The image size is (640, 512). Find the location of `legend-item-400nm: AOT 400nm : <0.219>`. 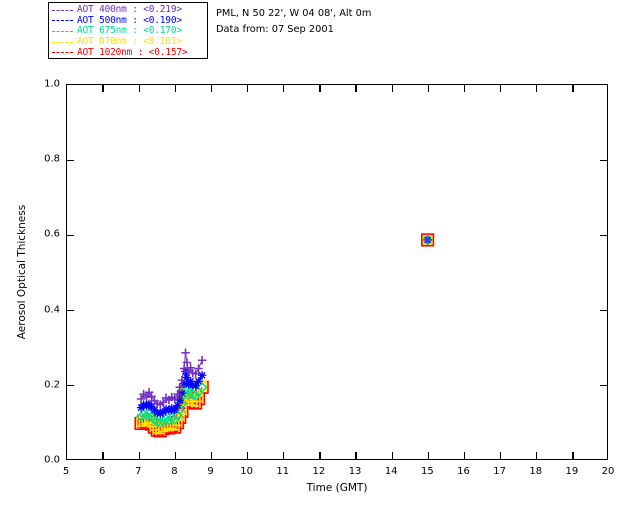

legend-item-400nm: AOT 400nm : <0.219> is located at coordinates (129, 10).